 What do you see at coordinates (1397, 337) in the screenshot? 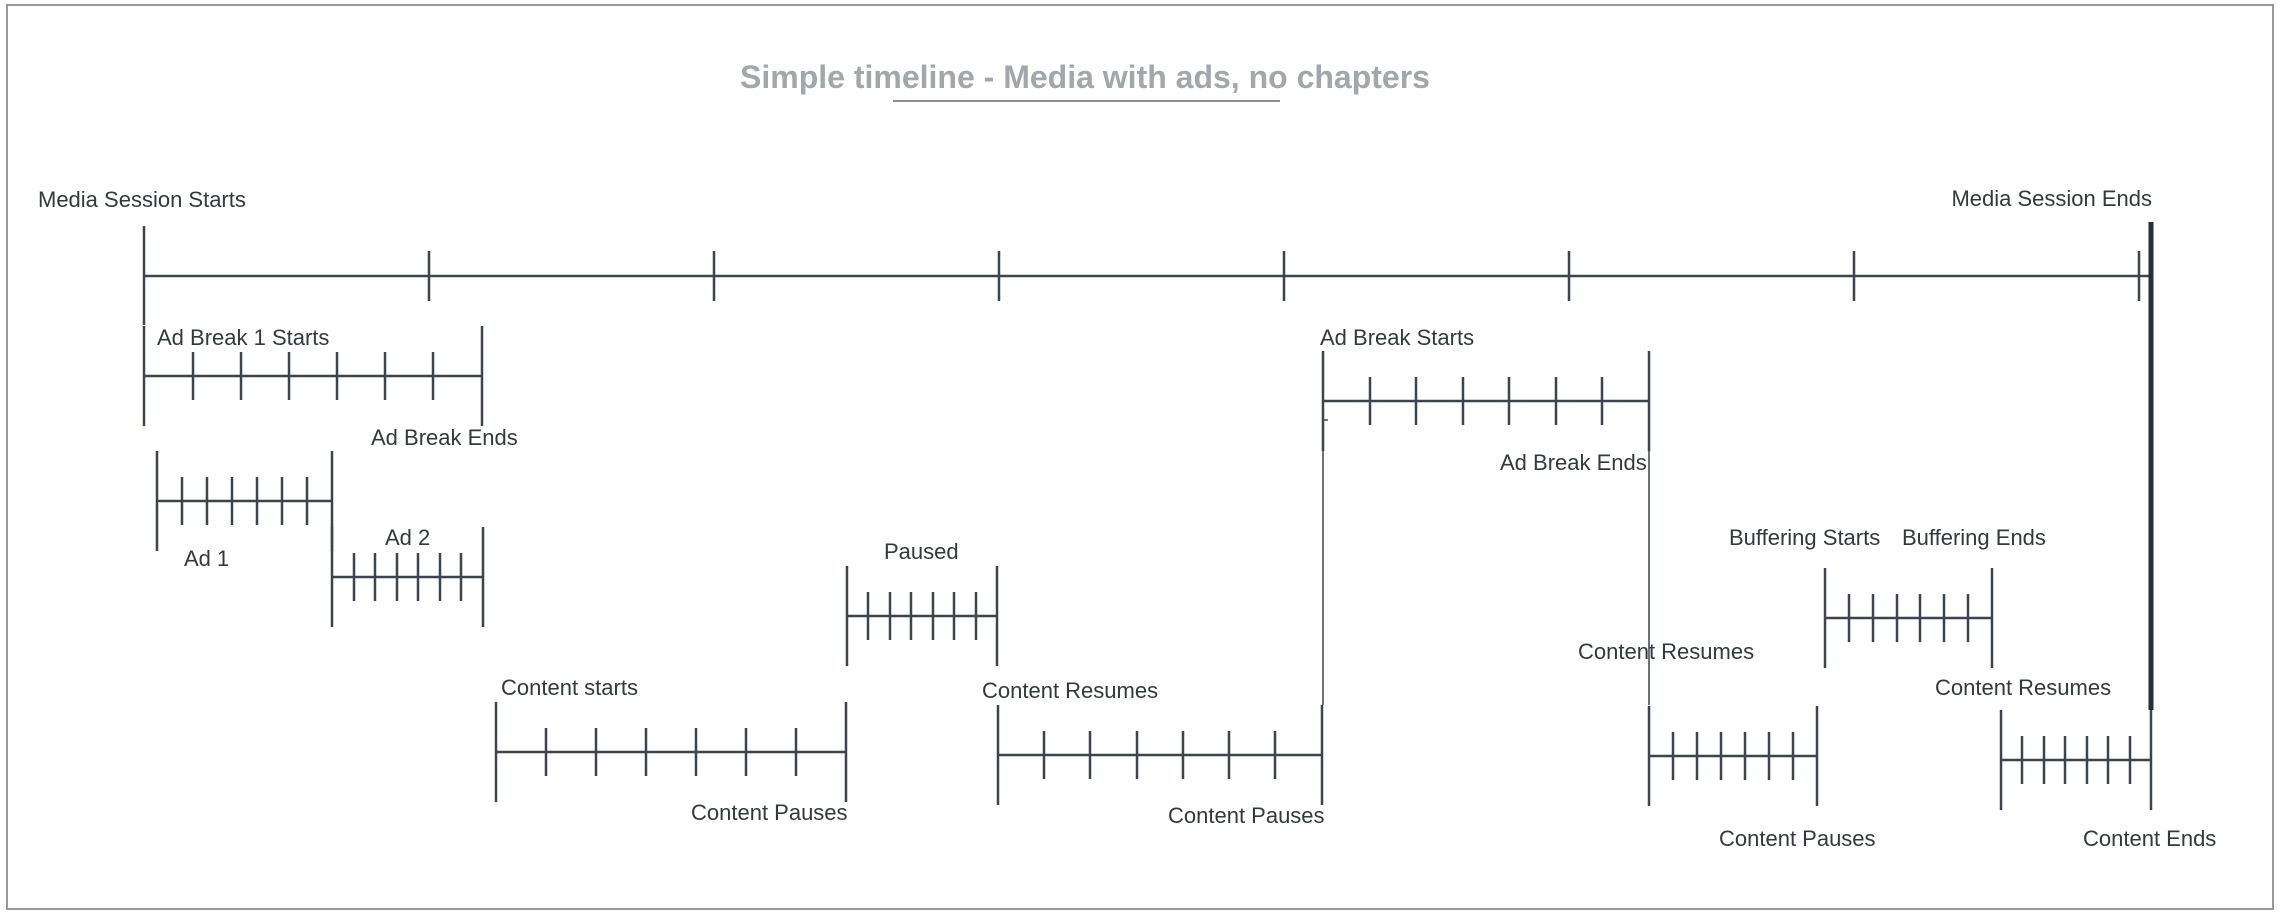
I see `ad-break-2-starts-label: Ad Break Starts` at bounding box center [1397, 337].